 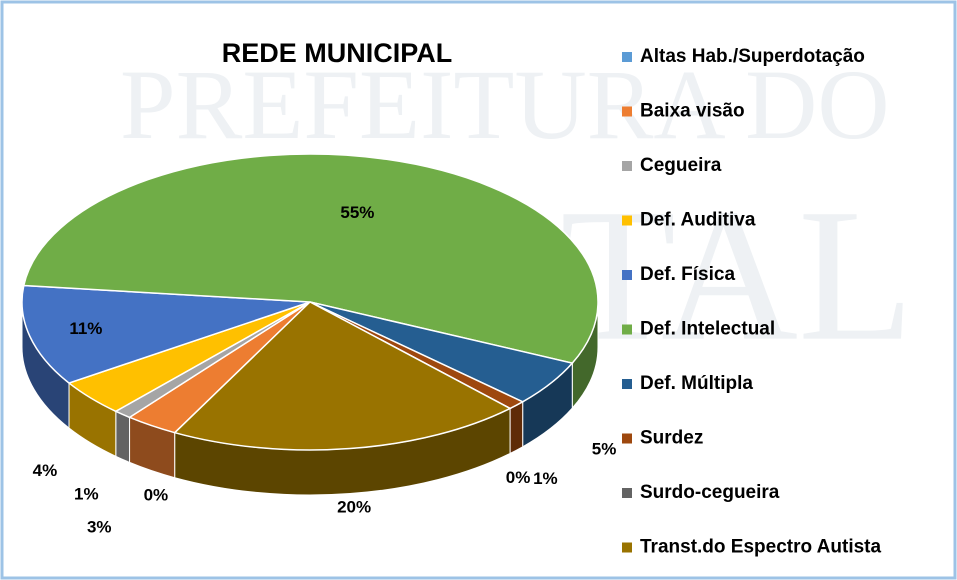 What do you see at coordinates (698, 220) in the screenshot?
I see `legend-label: Def. Auditiva` at bounding box center [698, 220].